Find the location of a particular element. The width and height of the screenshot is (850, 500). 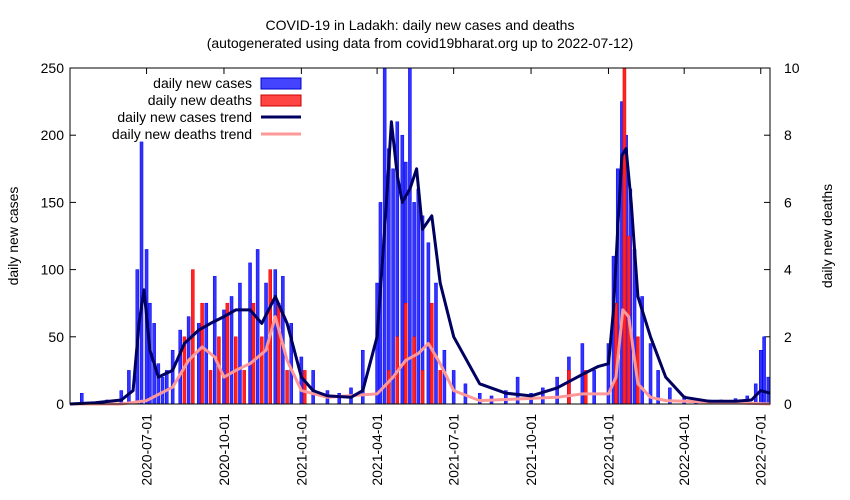

x-tick-label: 2020-07-01 is located at coordinates (147, 450).